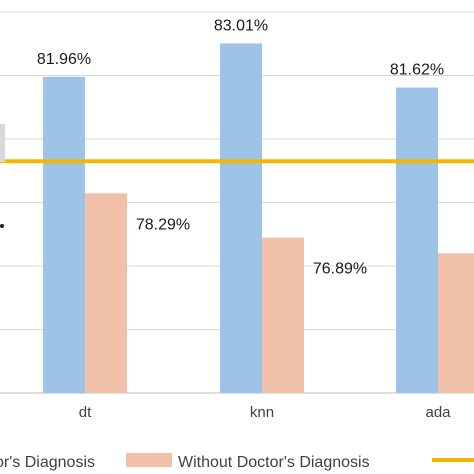 The height and width of the screenshot is (474, 474). What do you see at coordinates (106, 293) in the screenshot?
I see `bar-without-dt` at bounding box center [106, 293].